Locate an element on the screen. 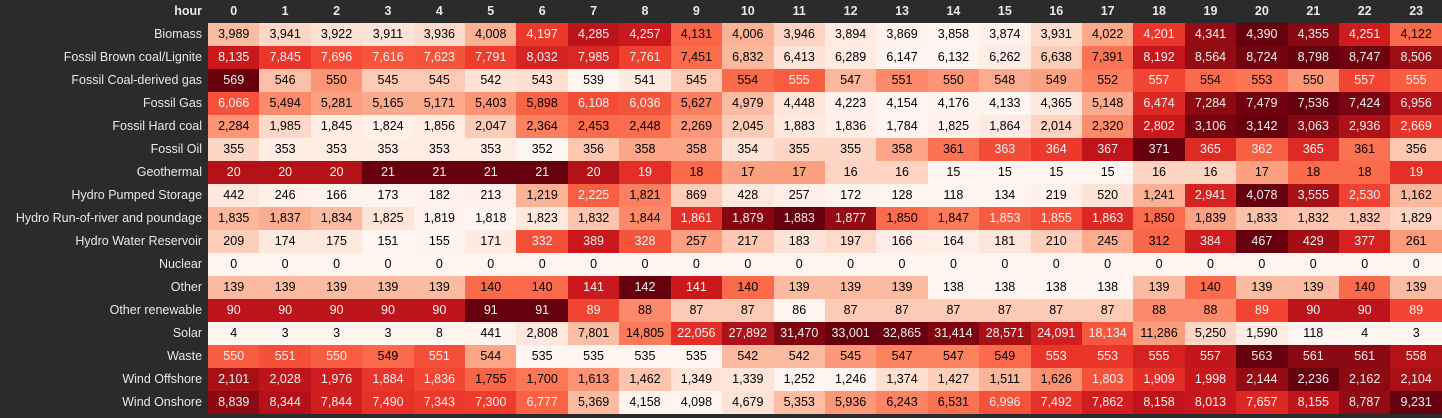 The height and width of the screenshot is (418, 1442). heatmap-cell: 155 is located at coordinates (439, 241).